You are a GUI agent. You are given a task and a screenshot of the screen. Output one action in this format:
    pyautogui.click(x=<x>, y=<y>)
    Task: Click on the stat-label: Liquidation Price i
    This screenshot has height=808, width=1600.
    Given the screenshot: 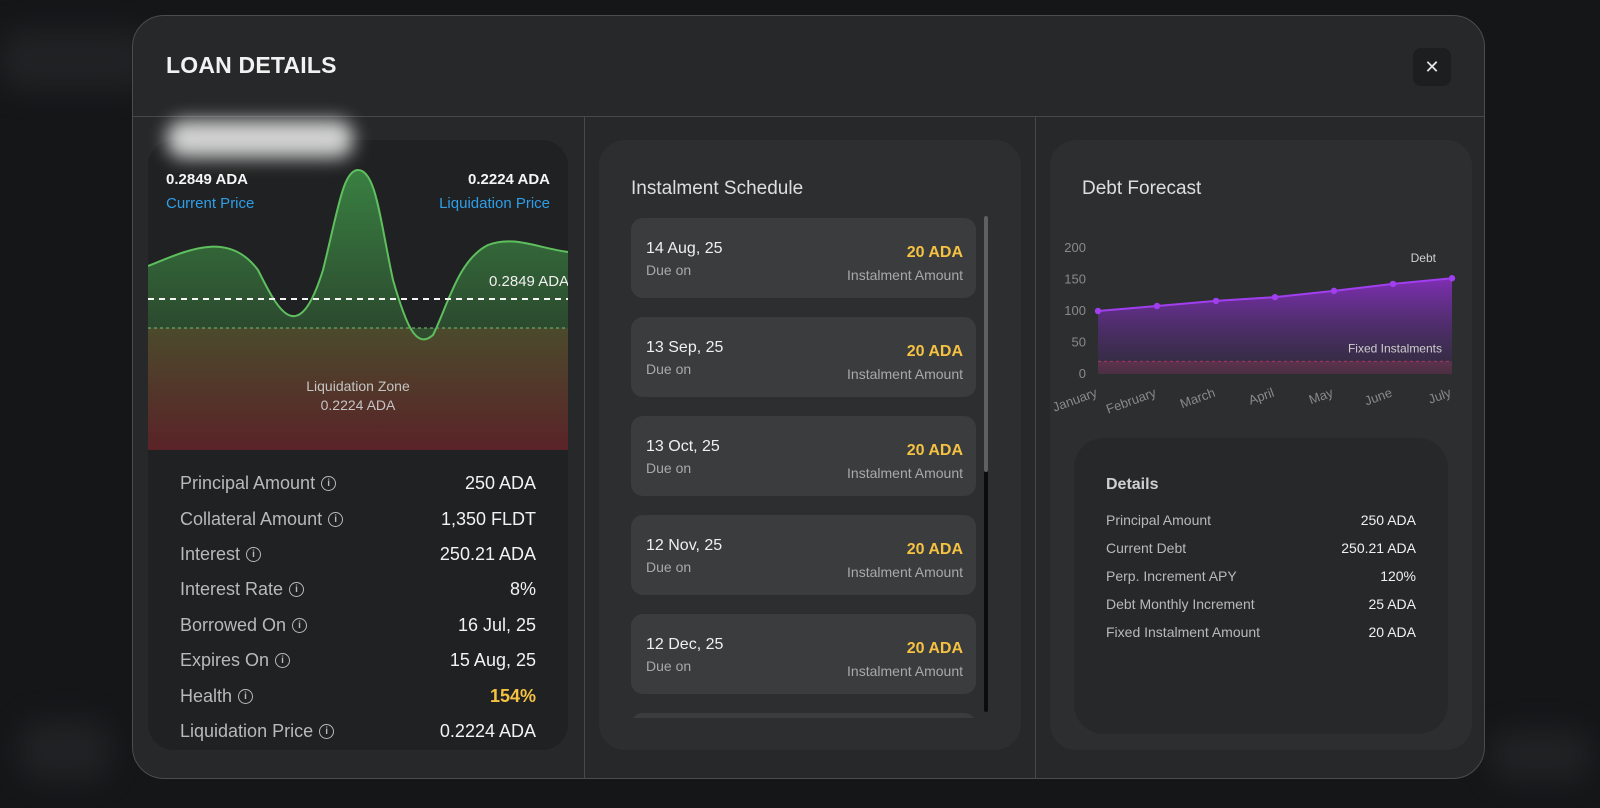 What is the action you would take?
    pyautogui.click(x=257, y=731)
    